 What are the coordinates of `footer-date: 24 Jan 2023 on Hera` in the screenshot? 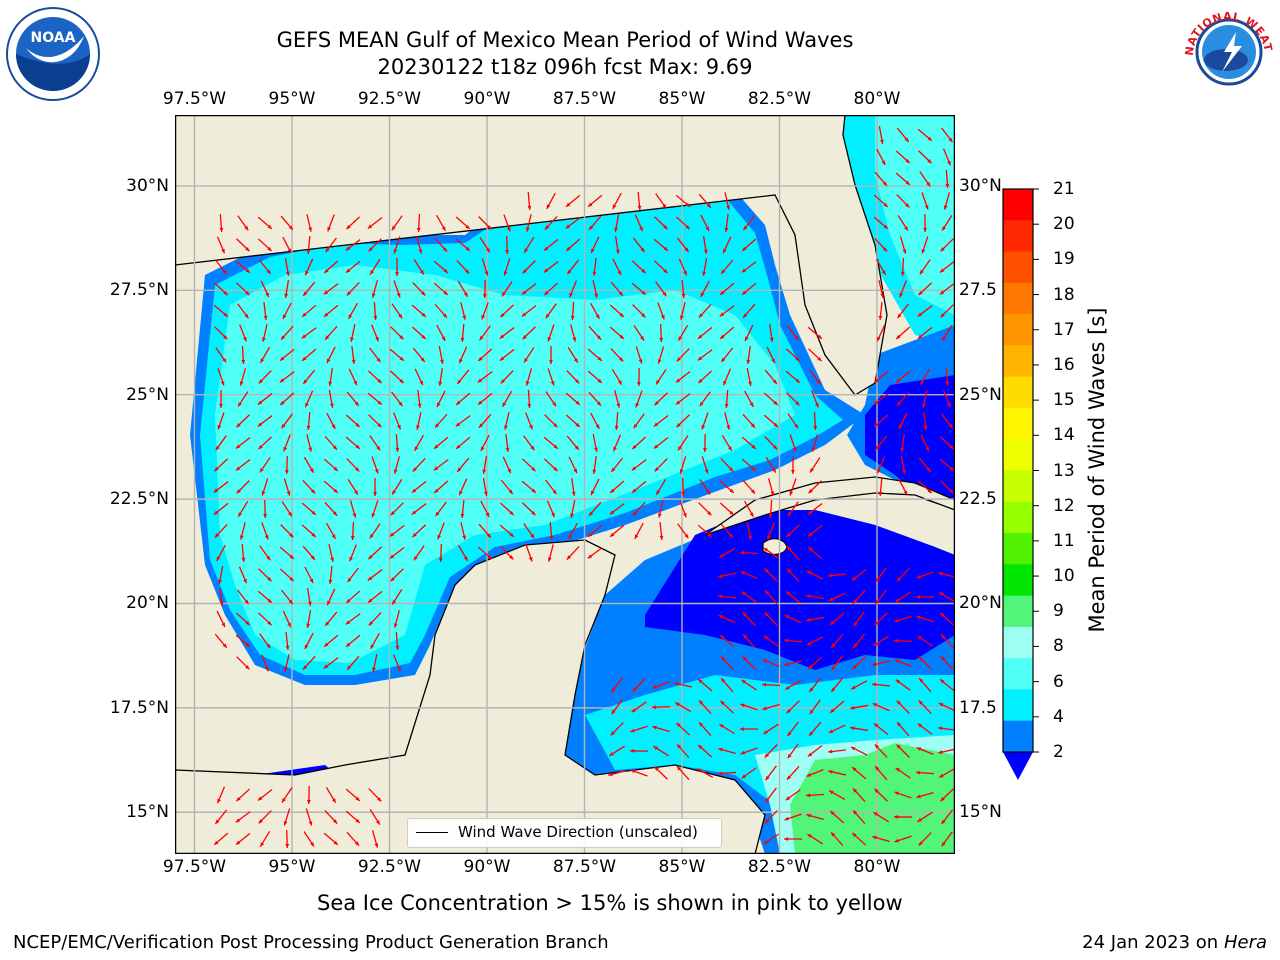 It's located at (1174, 942).